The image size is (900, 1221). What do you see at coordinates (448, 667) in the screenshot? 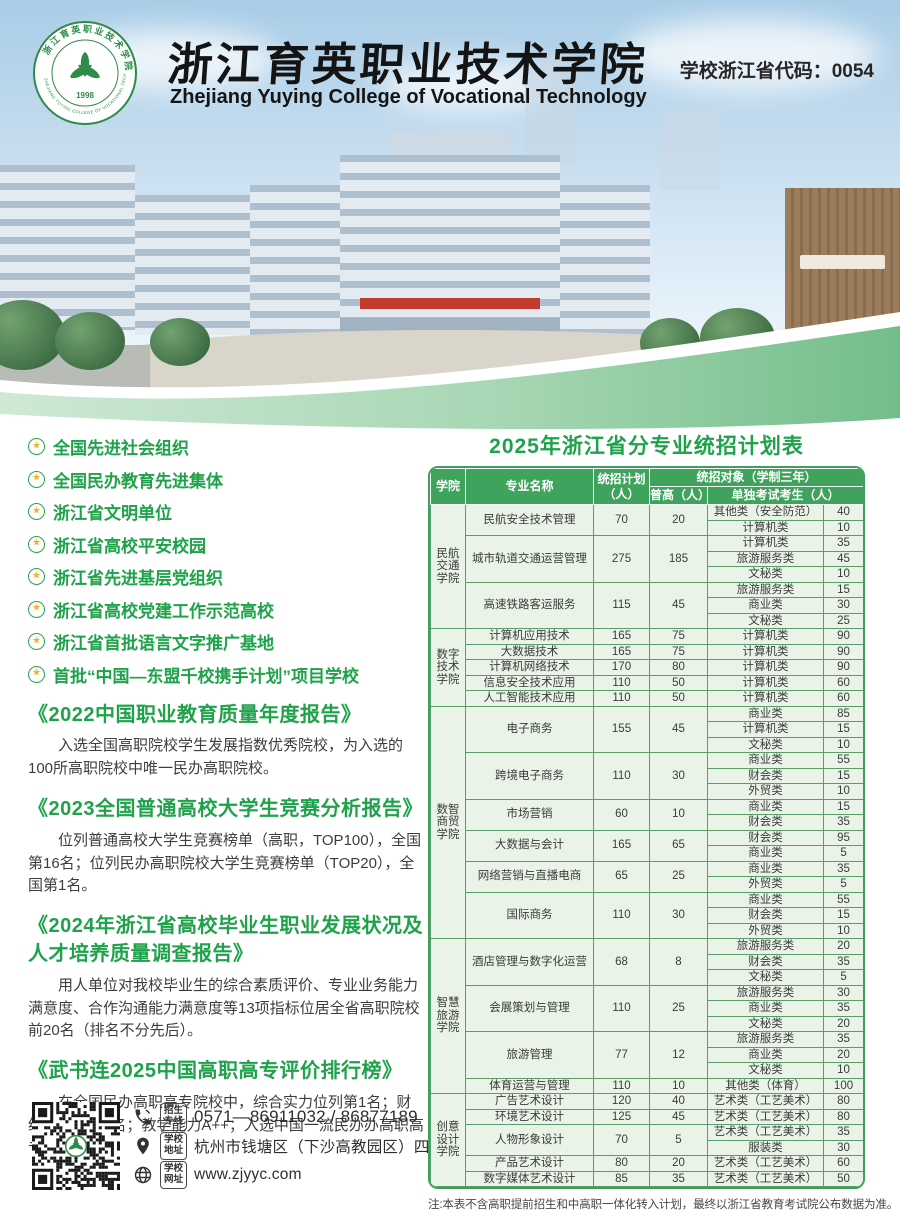
I see `college-cell: 数字 技术 学院` at bounding box center [448, 667].